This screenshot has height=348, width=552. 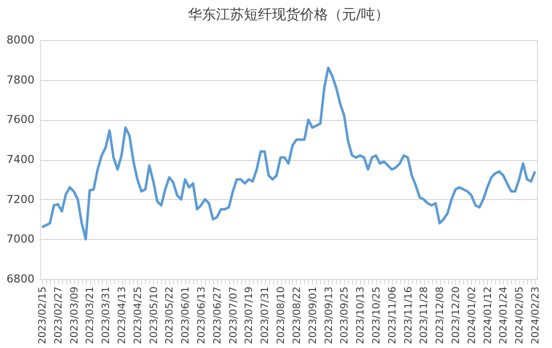 What do you see at coordinates (42, 315) in the screenshot?
I see `x-tick-label: 2023/02/15` at bounding box center [42, 315].